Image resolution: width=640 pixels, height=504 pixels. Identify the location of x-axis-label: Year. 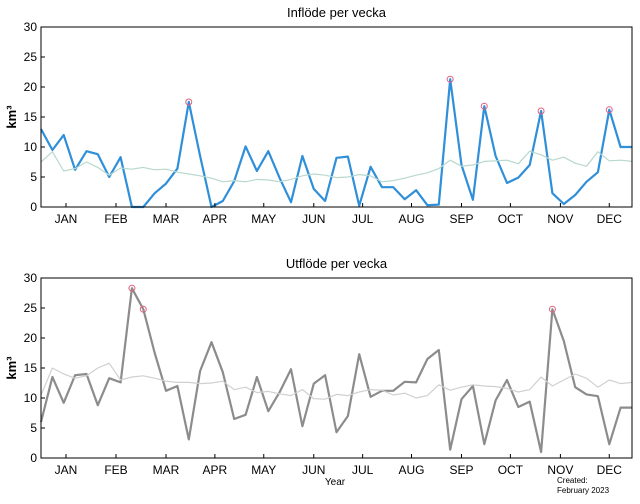
(335, 482).